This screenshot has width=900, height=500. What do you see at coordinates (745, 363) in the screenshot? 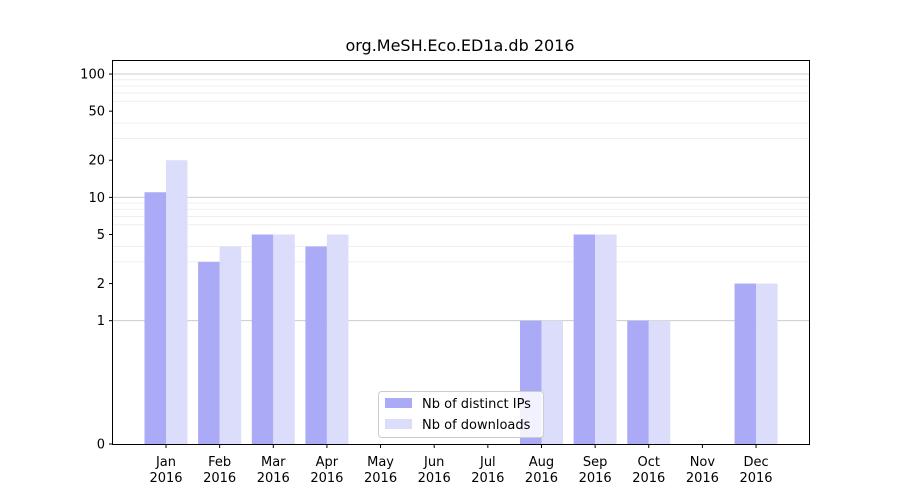
I see `bar-distinct-ips-dec` at bounding box center [745, 363].